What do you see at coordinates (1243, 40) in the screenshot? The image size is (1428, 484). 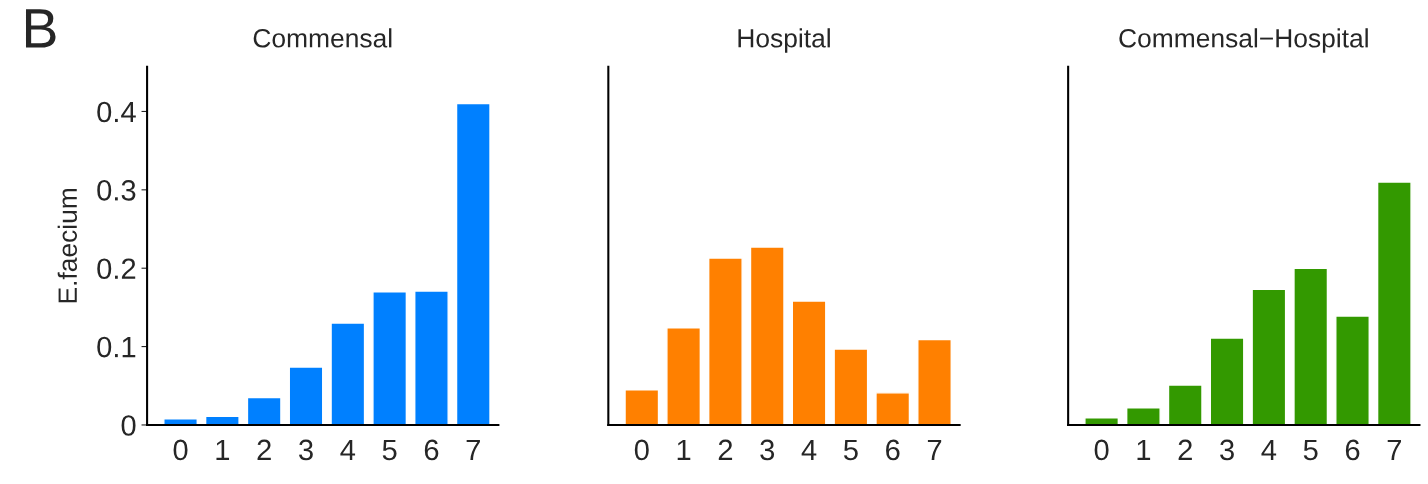 I see `chart-title: Commensal−Hospital` at bounding box center [1243, 40].